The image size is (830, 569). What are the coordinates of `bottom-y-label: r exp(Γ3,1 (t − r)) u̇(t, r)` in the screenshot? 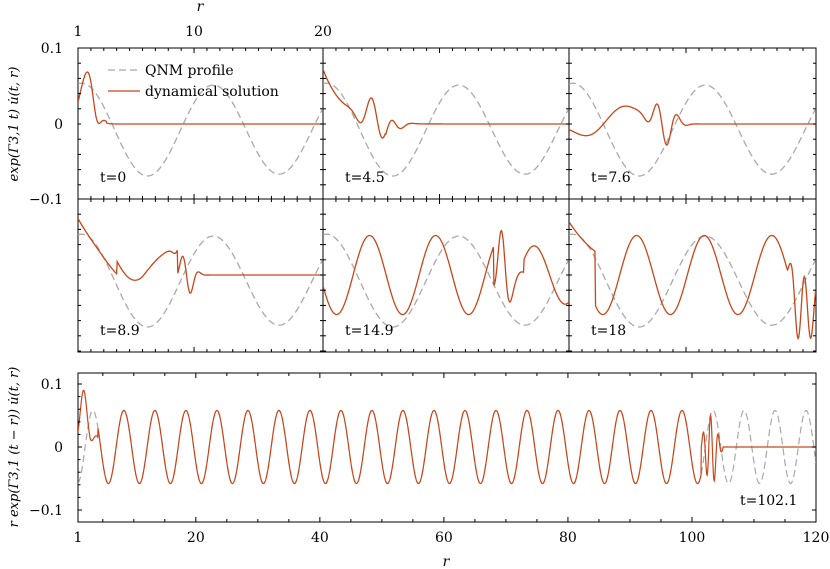 It's located at (14, 447).